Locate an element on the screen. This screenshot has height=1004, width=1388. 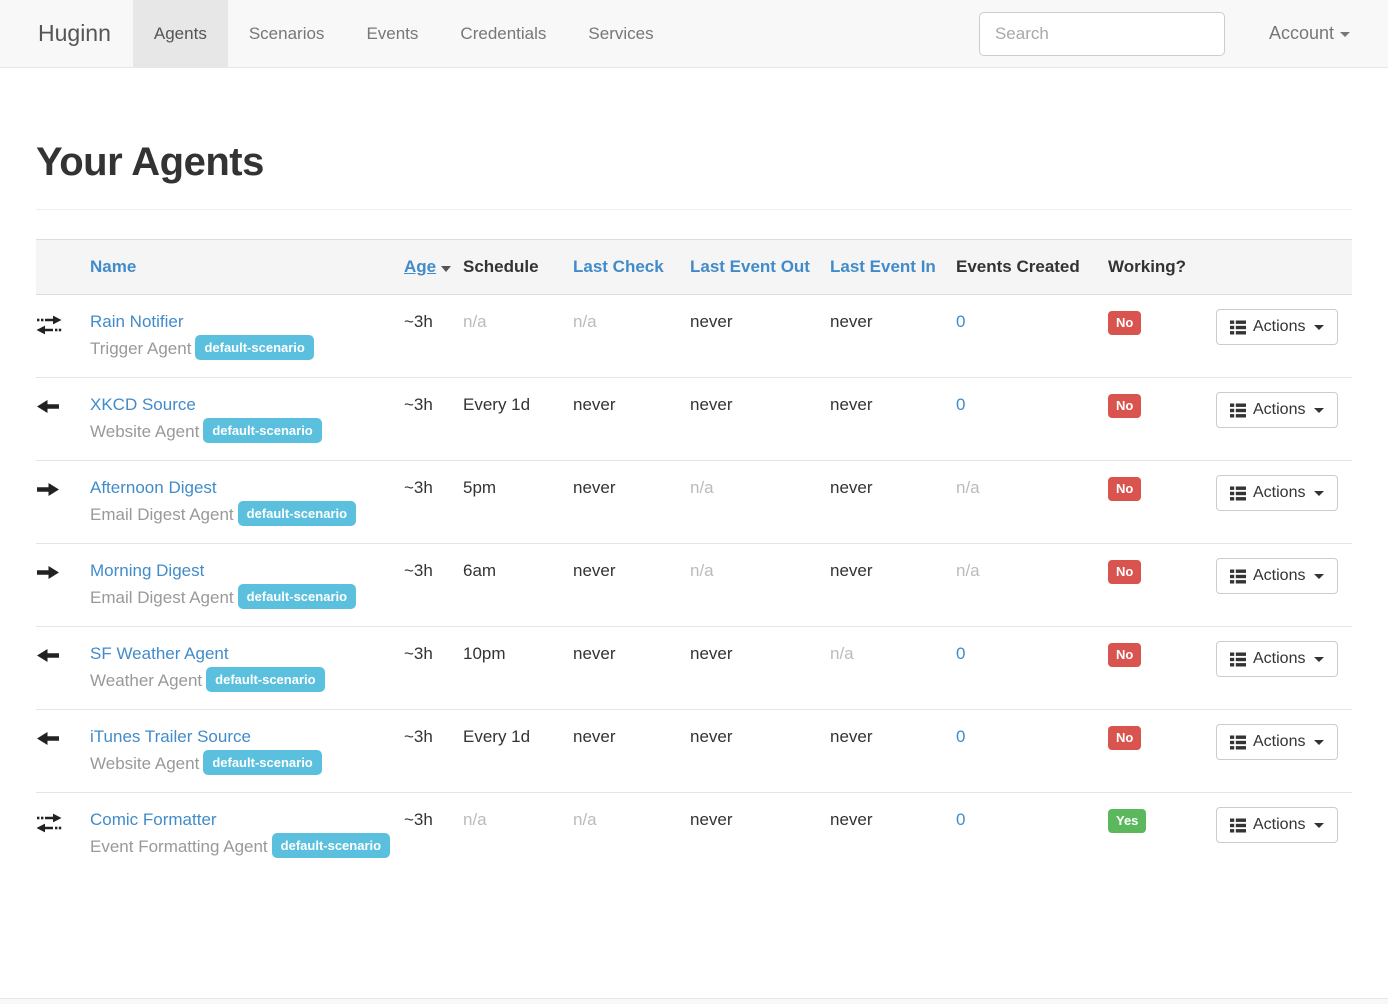
nav-item-services: Services is located at coordinates (621, 33).